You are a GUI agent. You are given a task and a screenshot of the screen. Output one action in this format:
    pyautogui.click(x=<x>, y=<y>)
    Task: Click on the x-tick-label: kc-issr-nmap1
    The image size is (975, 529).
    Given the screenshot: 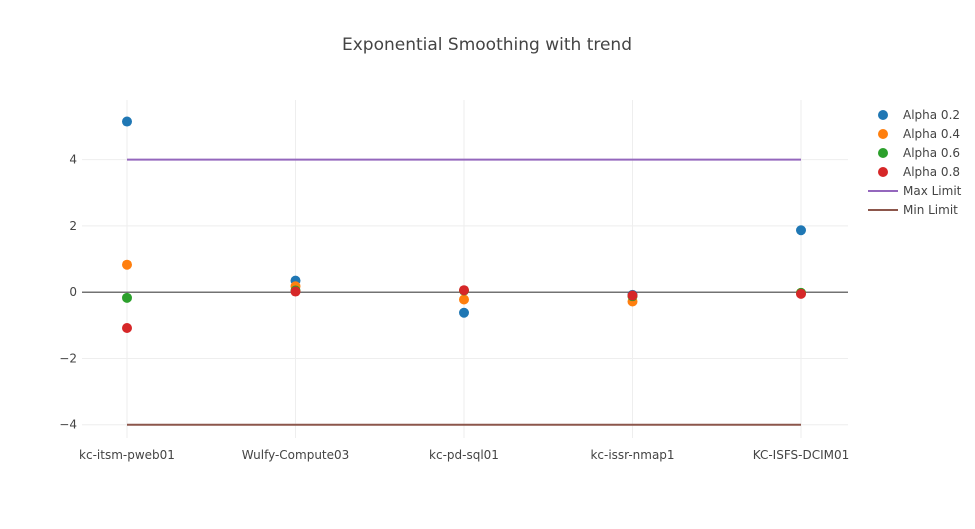 What is the action you would take?
    pyautogui.click(x=632, y=455)
    